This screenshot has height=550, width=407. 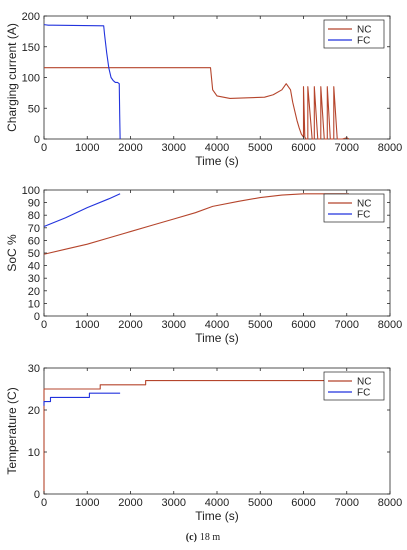 What do you see at coordinates (31, 48) in the screenshot?
I see `y-tick-label: 150` at bounding box center [31, 48].